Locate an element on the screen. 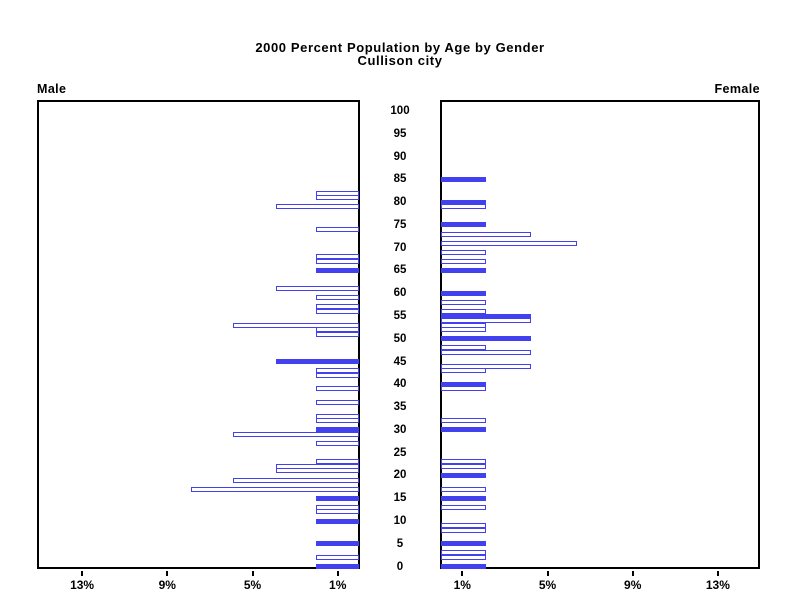  male-axis-tick-label-5: 5% is located at coordinates (252, 585).